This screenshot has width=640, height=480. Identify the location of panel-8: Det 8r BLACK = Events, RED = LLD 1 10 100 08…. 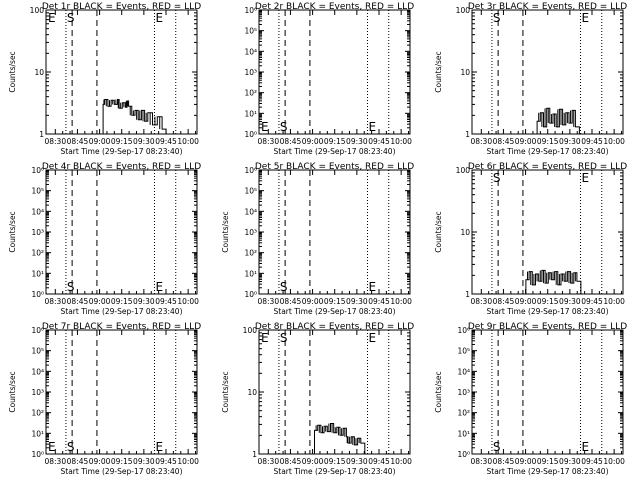
(317, 399).